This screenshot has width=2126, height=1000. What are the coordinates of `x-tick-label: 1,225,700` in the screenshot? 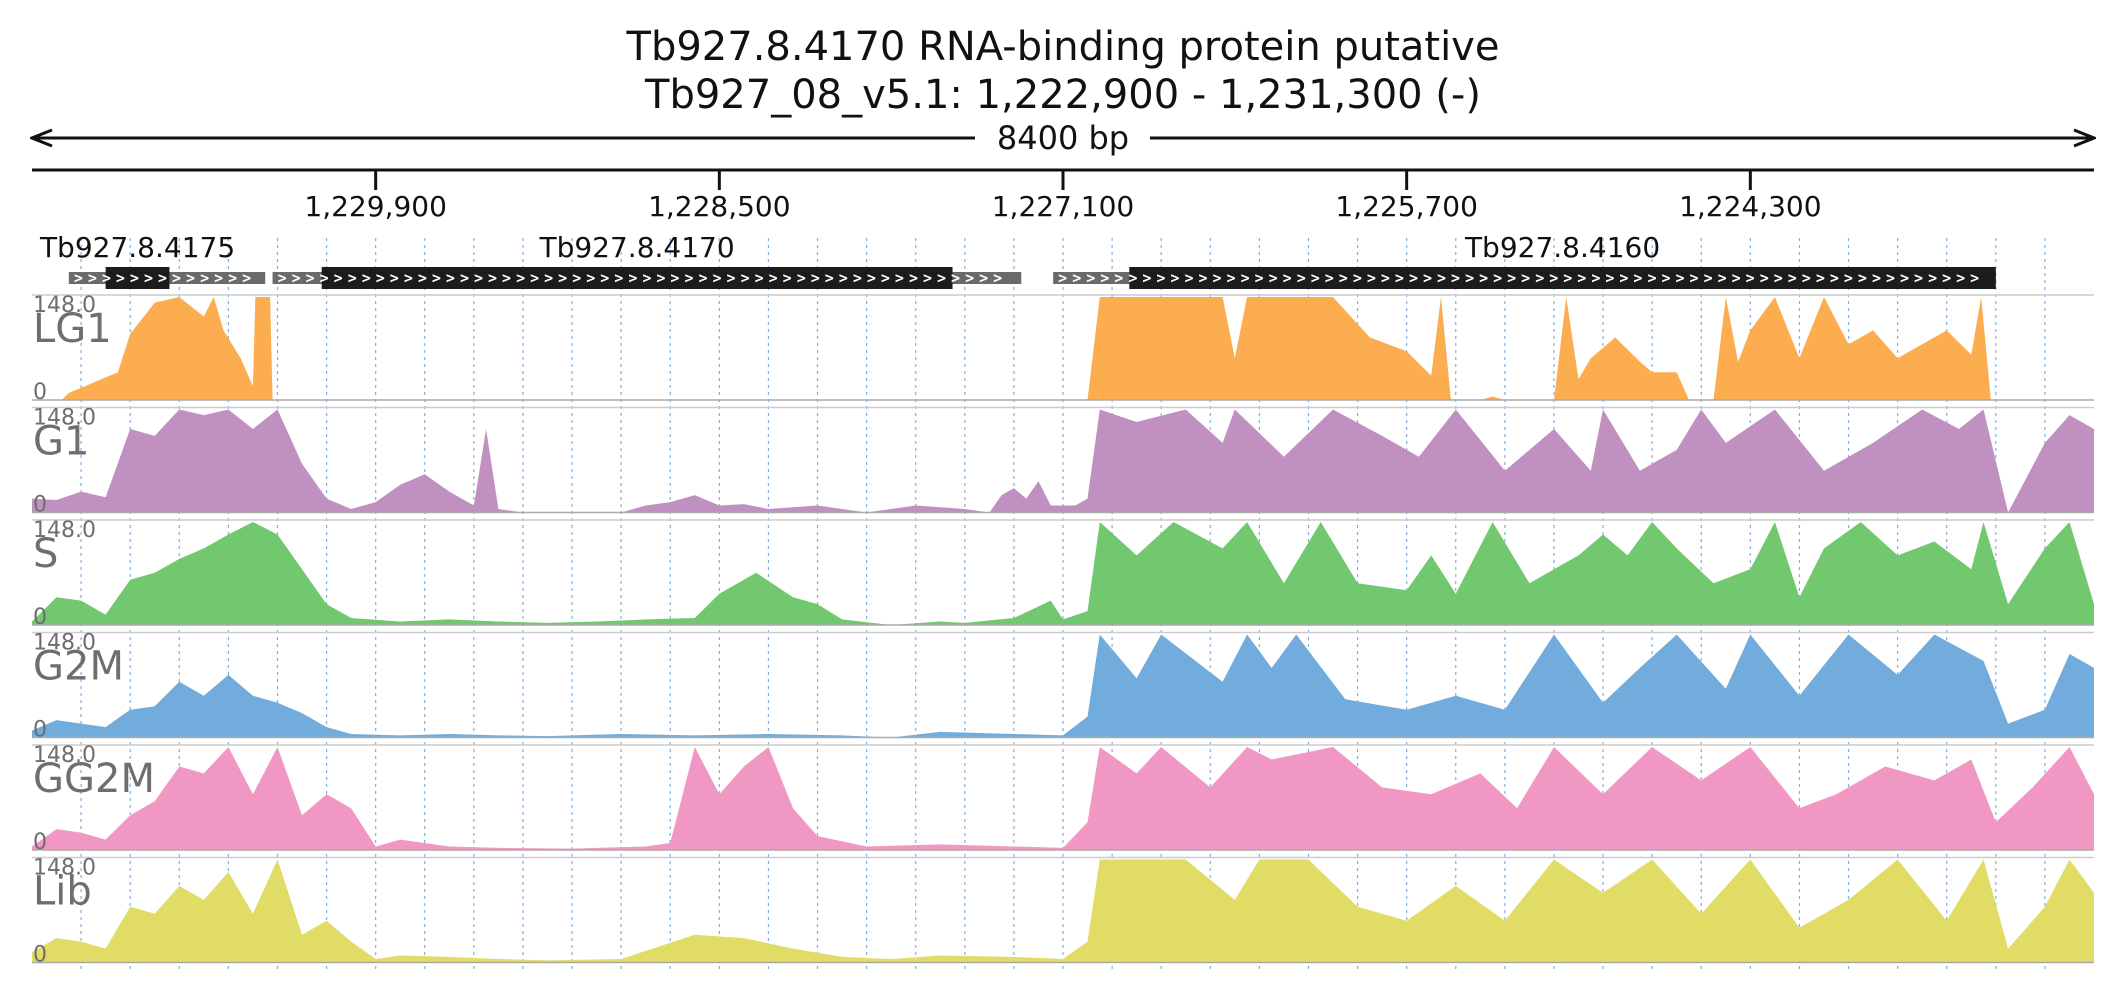 It's located at (1406, 206).